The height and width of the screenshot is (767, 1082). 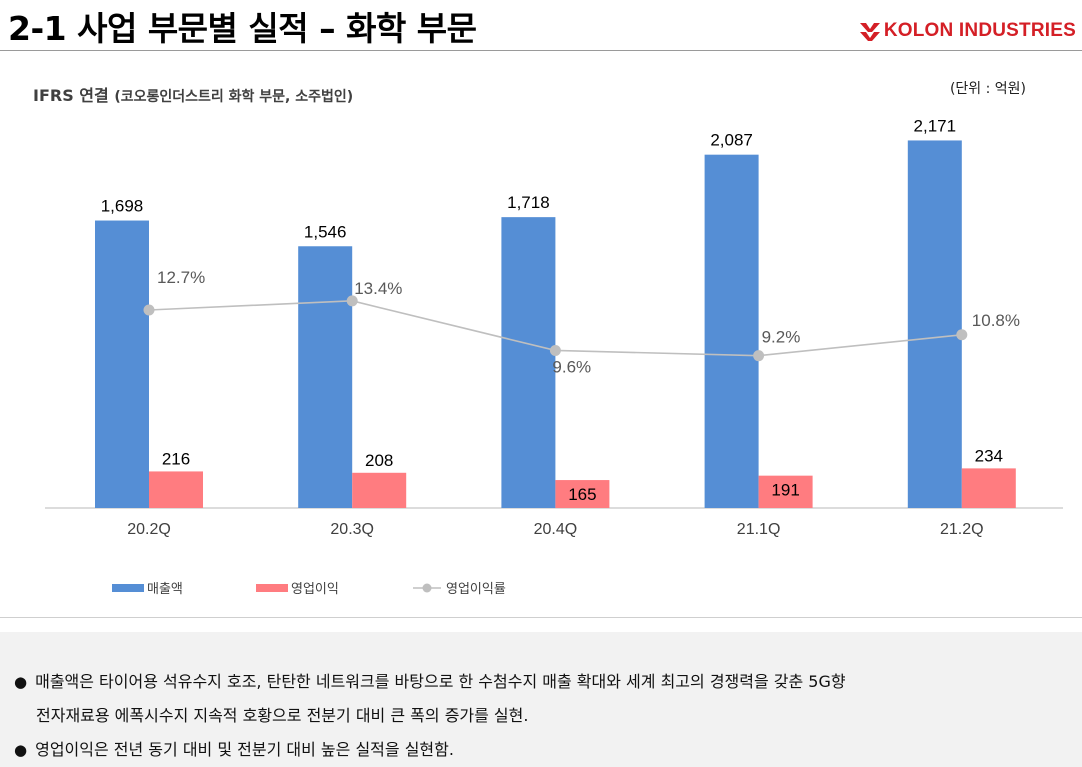 What do you see at coordinates (71, 95) in the screenshot?
I see `chart-title: IFRS 연결` at bounding box center [71, 95].